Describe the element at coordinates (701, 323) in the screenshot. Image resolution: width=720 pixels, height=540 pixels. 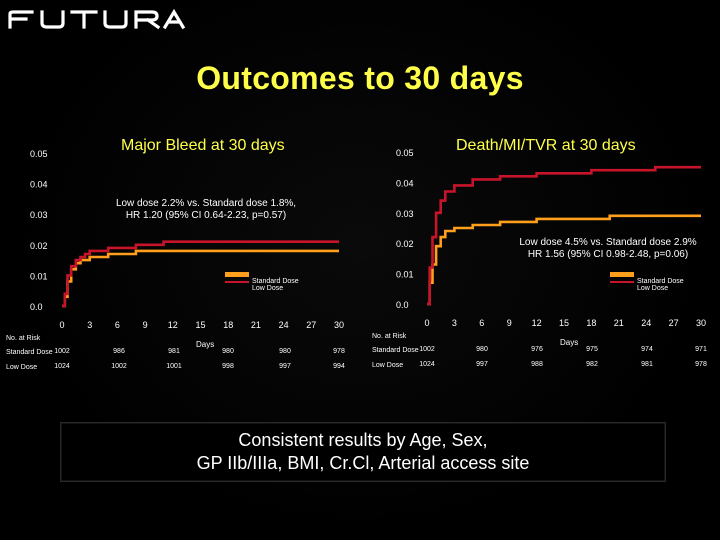
I see `chart-right-x-tick-label: 30` at that location.